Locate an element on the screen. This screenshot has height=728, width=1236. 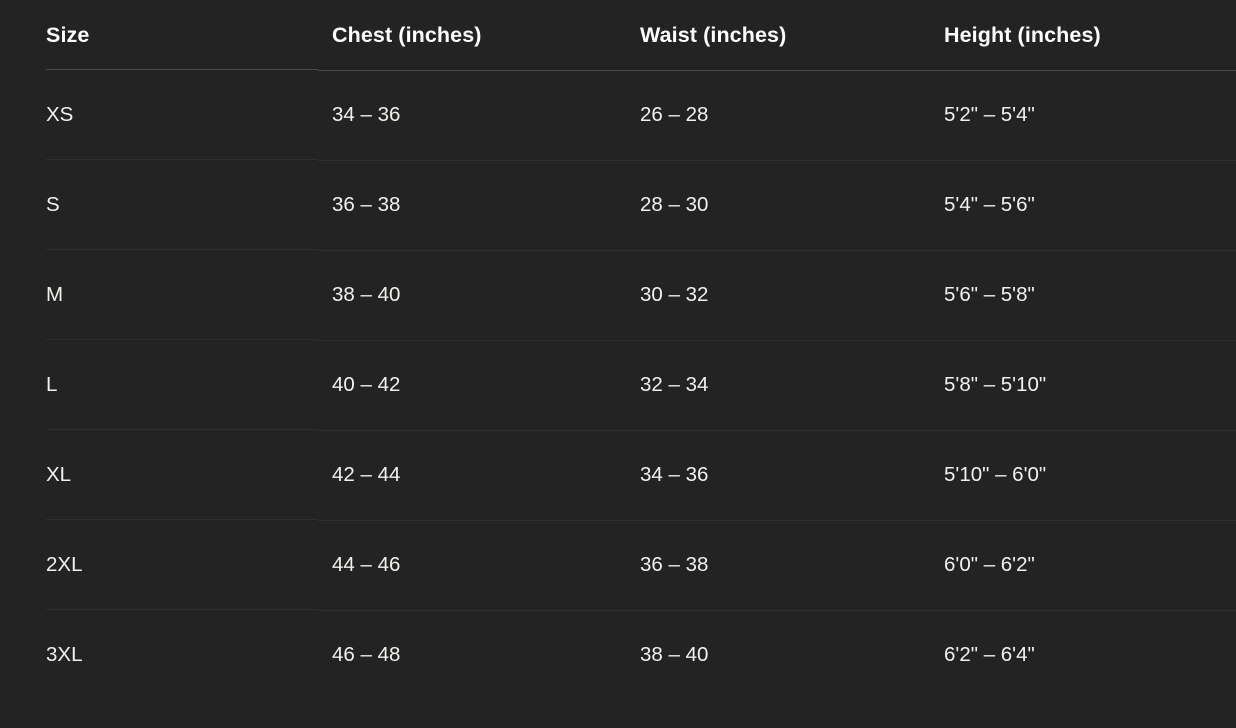
cell-height: 5'10" – 6'0" is located at coordinates (1083, 475).